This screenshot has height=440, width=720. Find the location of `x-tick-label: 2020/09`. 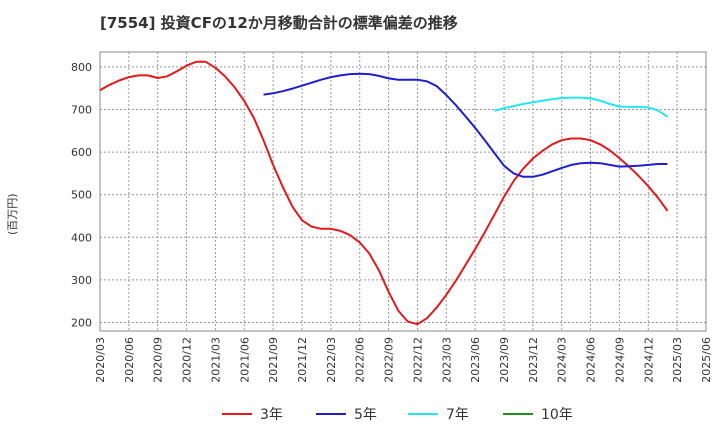

x-tick-label: 2020/09 is located at coordinates (158, 360).